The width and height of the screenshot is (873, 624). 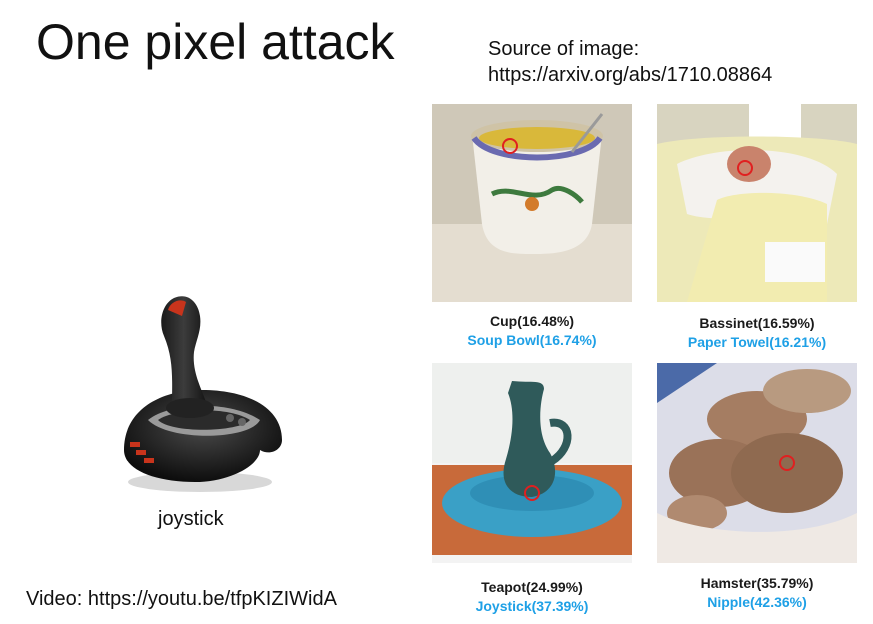 I want to click on bassinet-photo, so click(x=757, y=203).